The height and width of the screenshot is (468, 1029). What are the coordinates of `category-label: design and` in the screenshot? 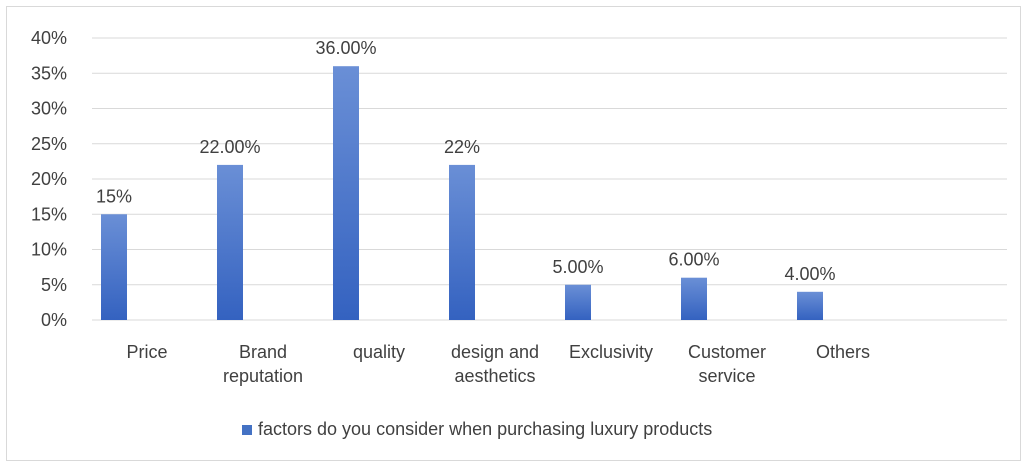 It's located at (495, 352).